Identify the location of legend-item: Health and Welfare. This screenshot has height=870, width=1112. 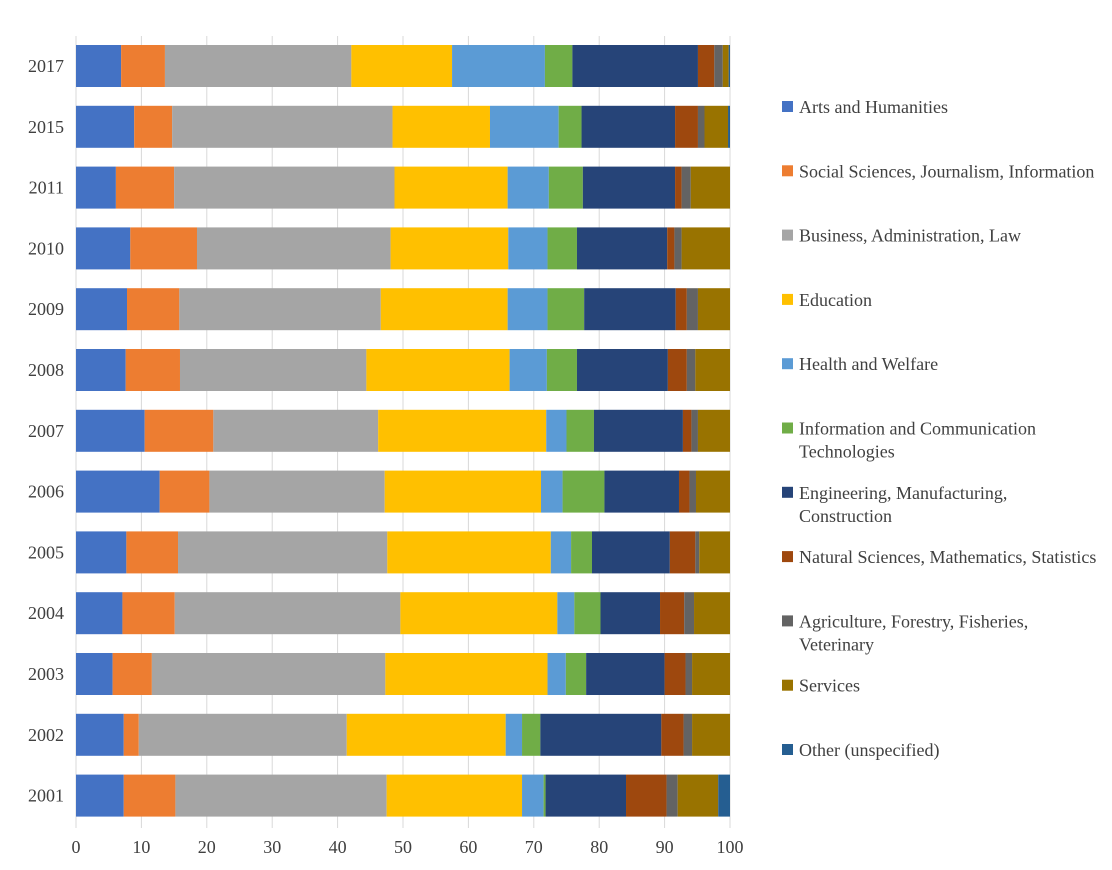
(860, 364).